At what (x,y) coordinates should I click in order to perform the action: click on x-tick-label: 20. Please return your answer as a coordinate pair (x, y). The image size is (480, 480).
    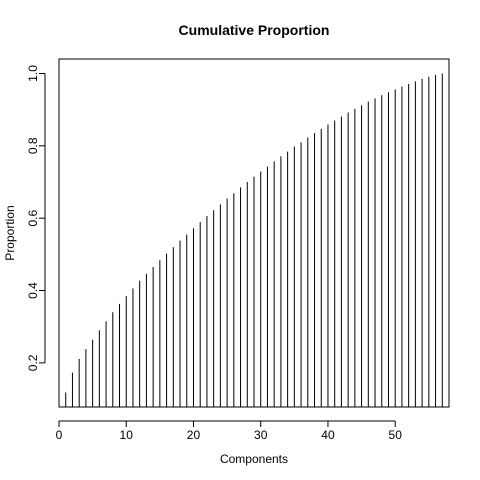
    Looking at the image, I should click on (194, 435).